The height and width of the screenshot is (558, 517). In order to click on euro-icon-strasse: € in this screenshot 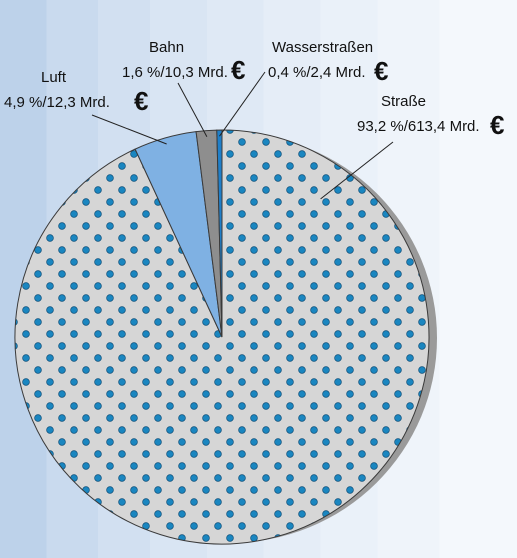, I will do `click(497, 125)`.